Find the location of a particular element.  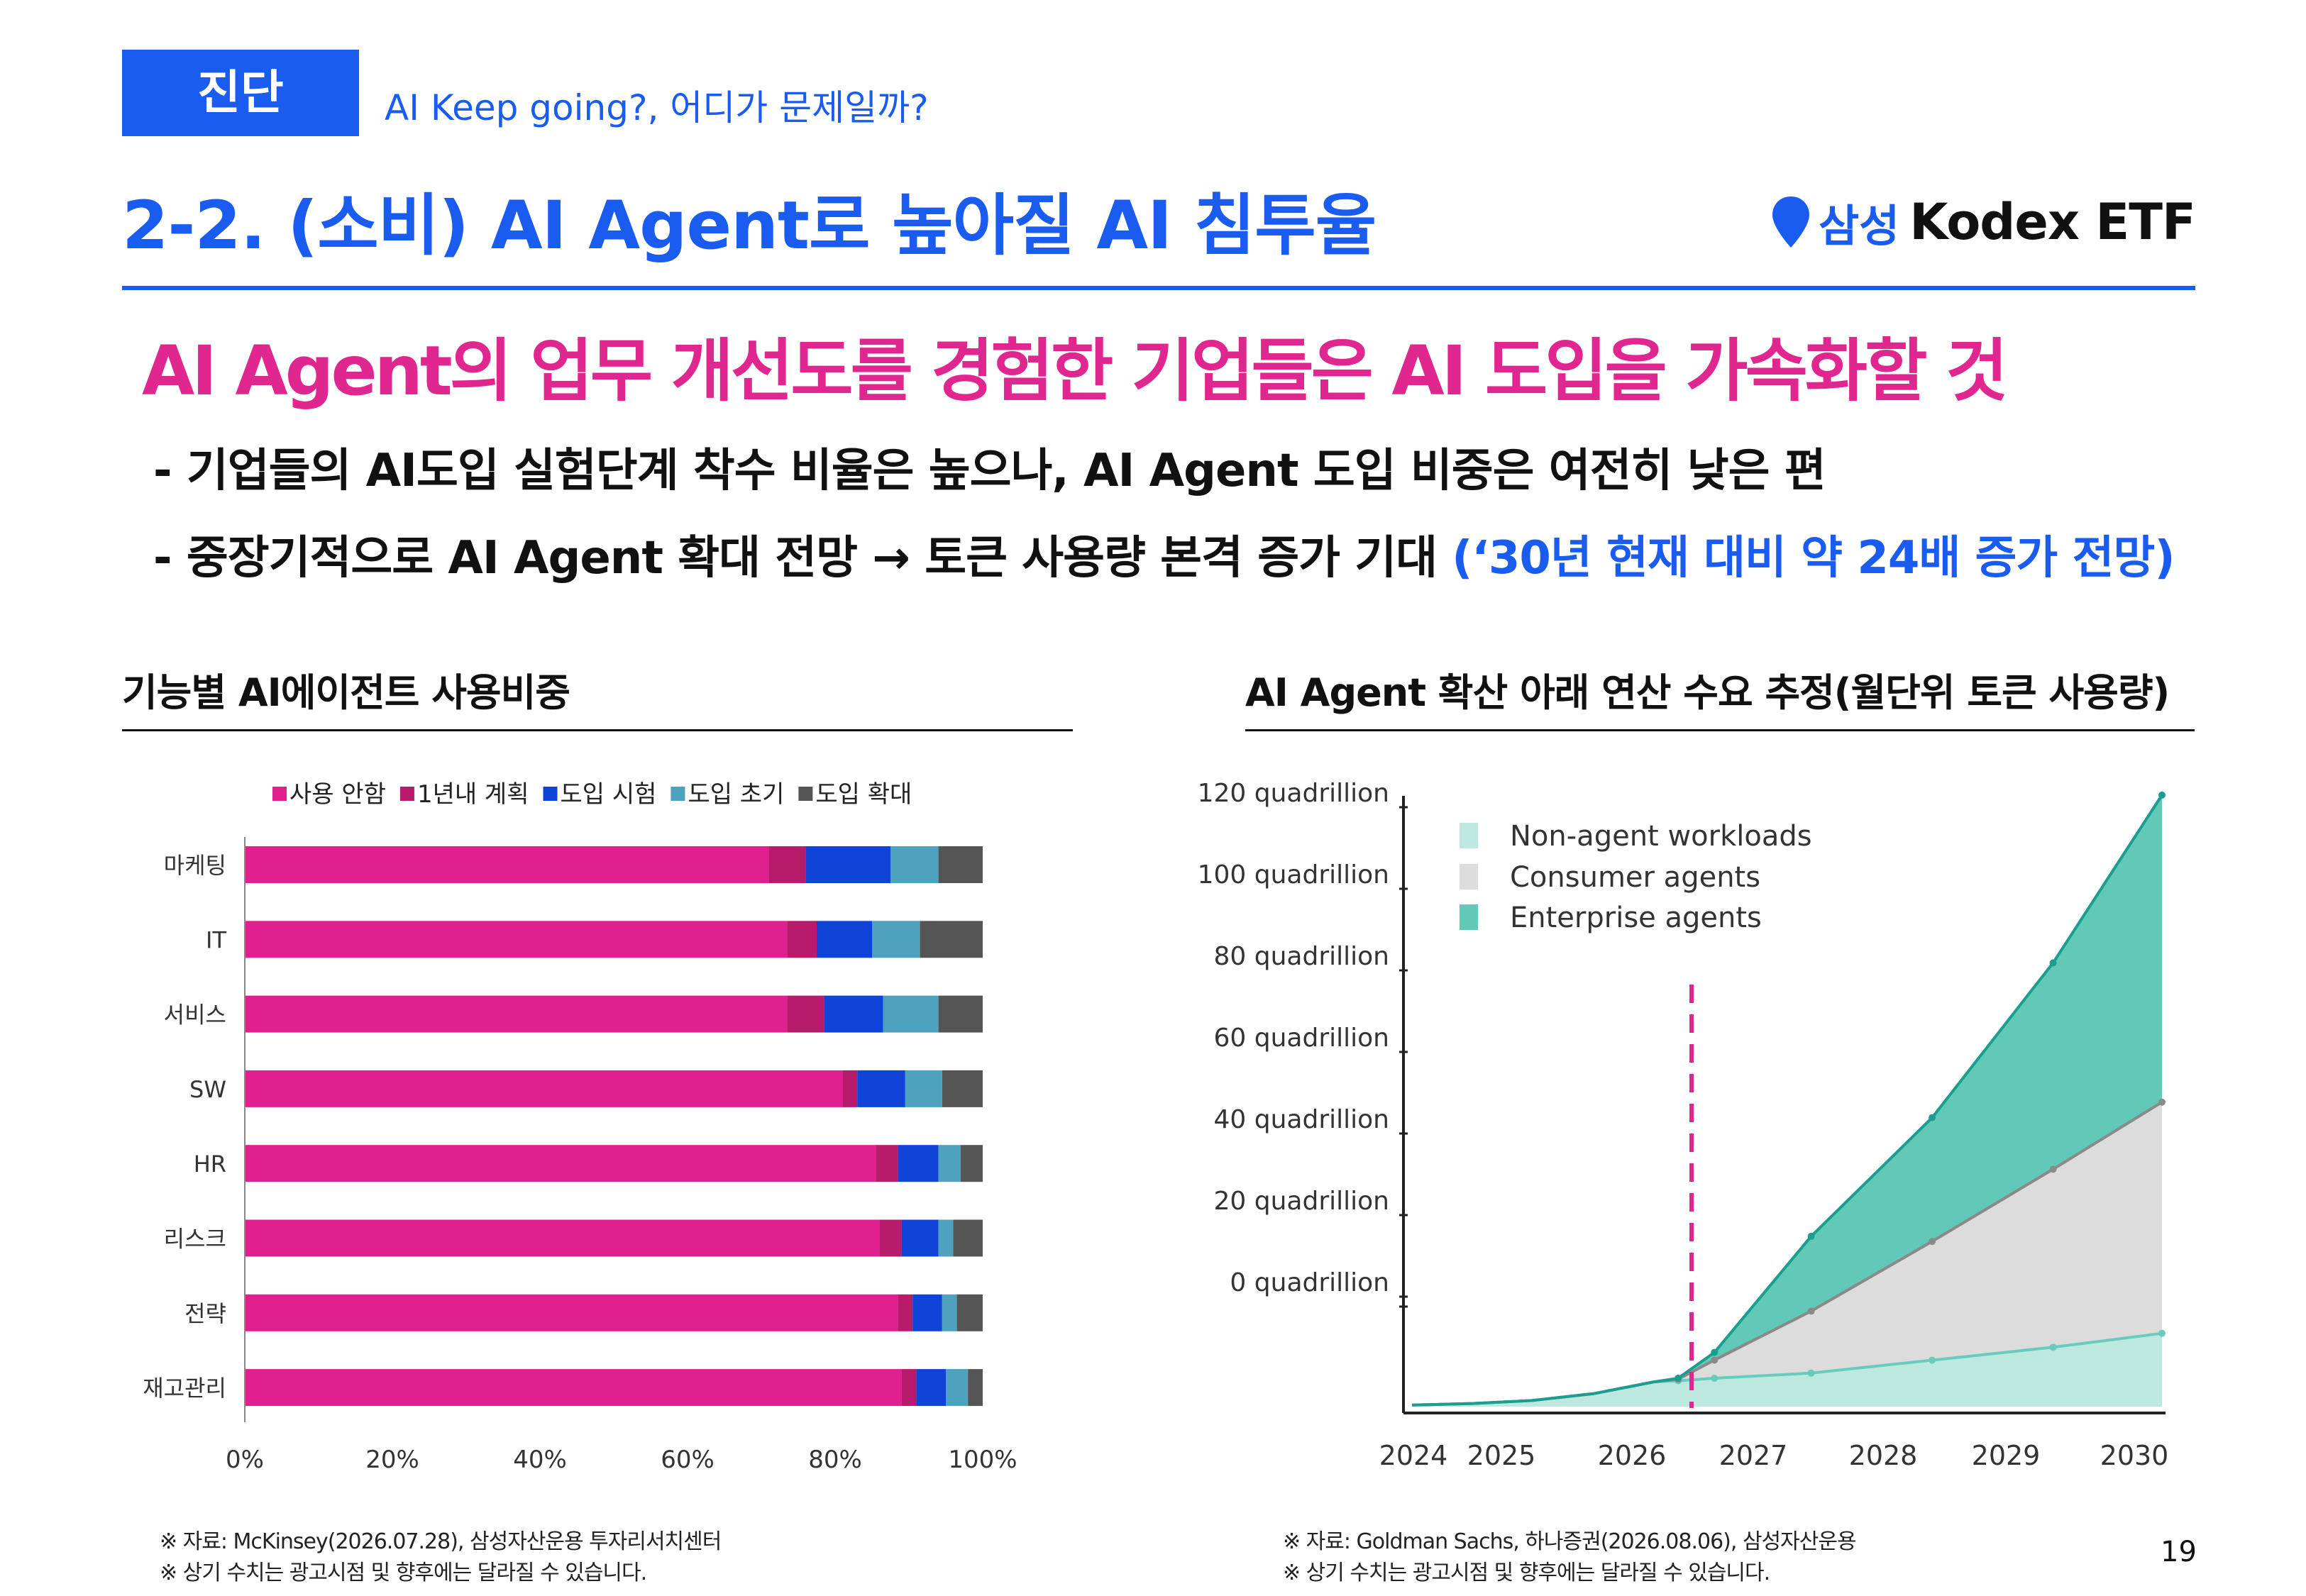

x-tick-label: 2027 is located at coordinates (1753, 1456).